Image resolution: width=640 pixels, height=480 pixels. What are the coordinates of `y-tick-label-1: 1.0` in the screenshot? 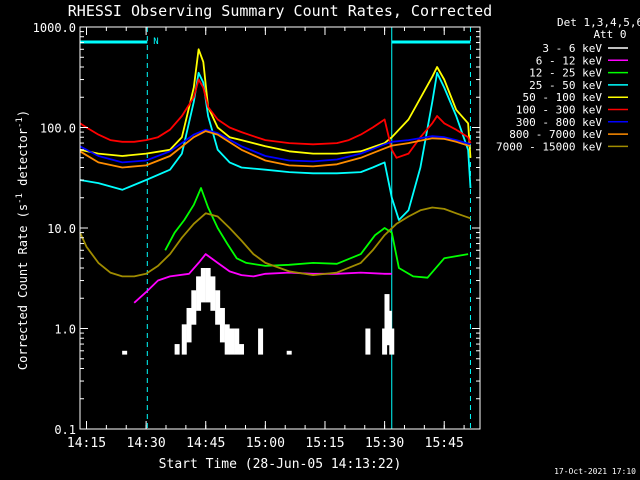 It's located at (65, 330).